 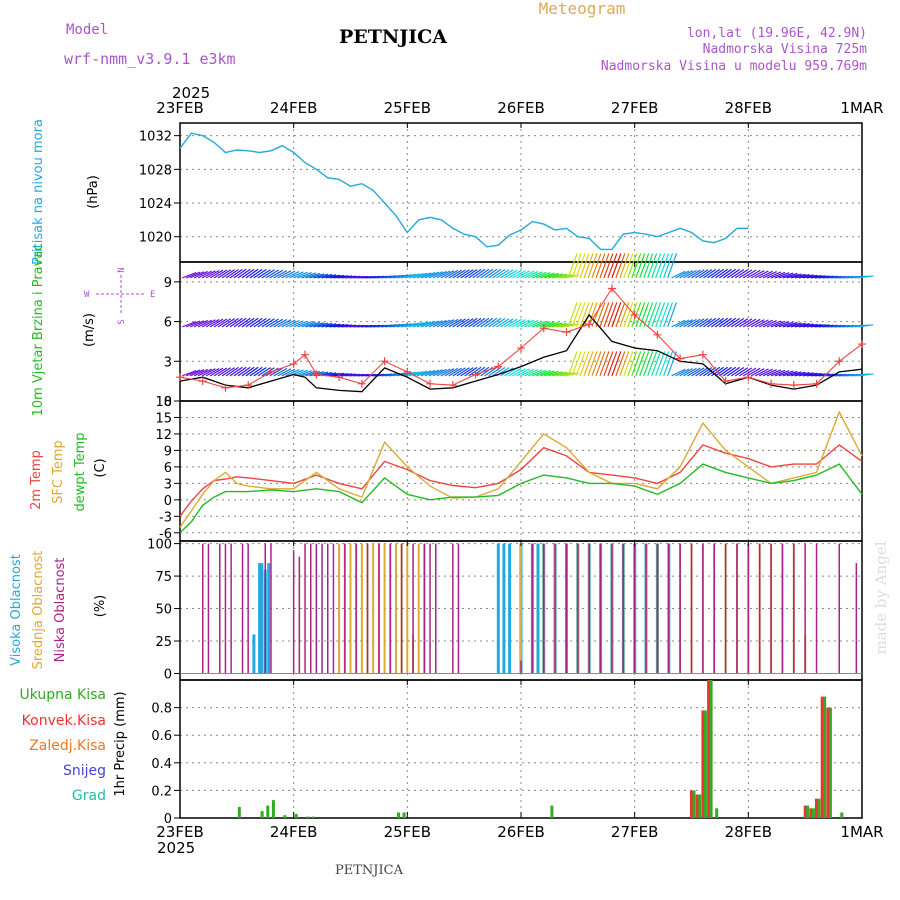 I want to click on x-tick-label-bottom: 27FEB, so click(x=634, y=832).